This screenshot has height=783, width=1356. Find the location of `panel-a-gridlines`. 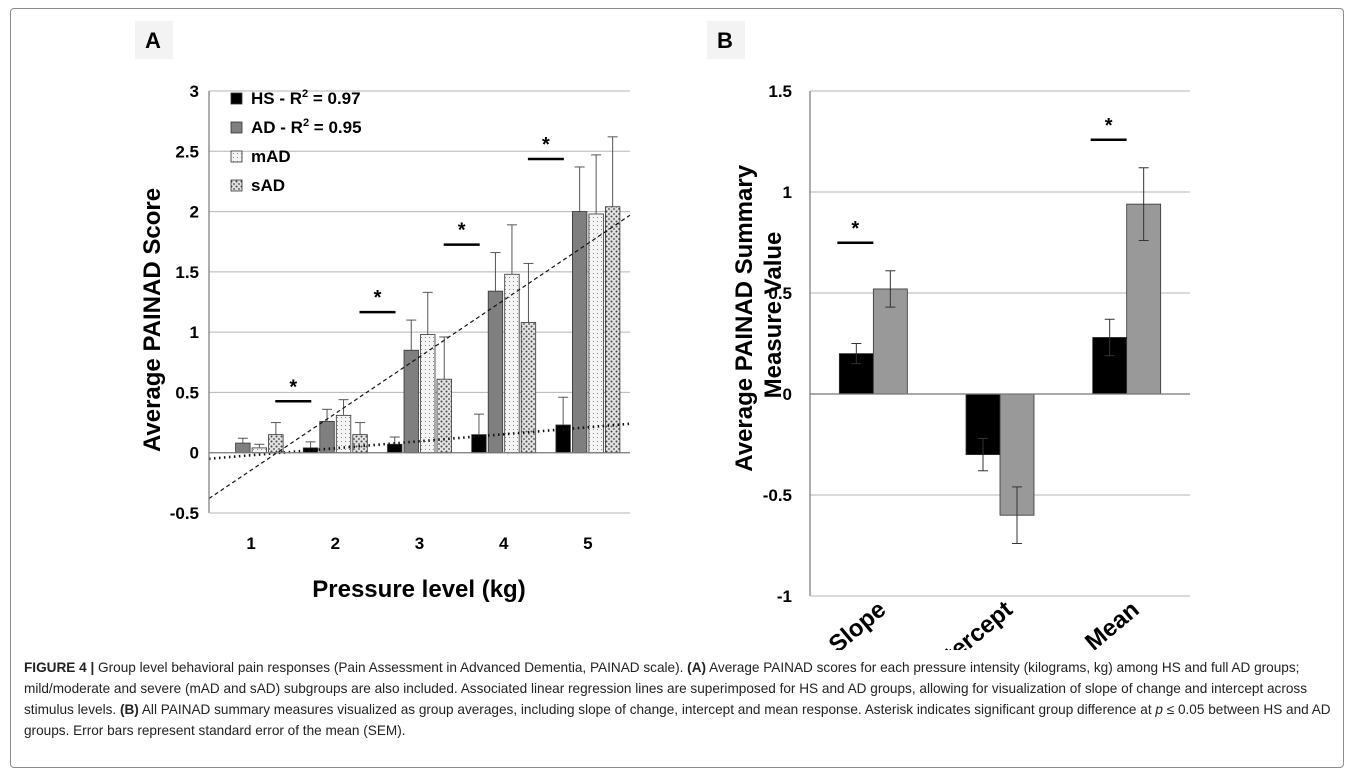

panel-a-gridlines is located at coordinates (419, 241).